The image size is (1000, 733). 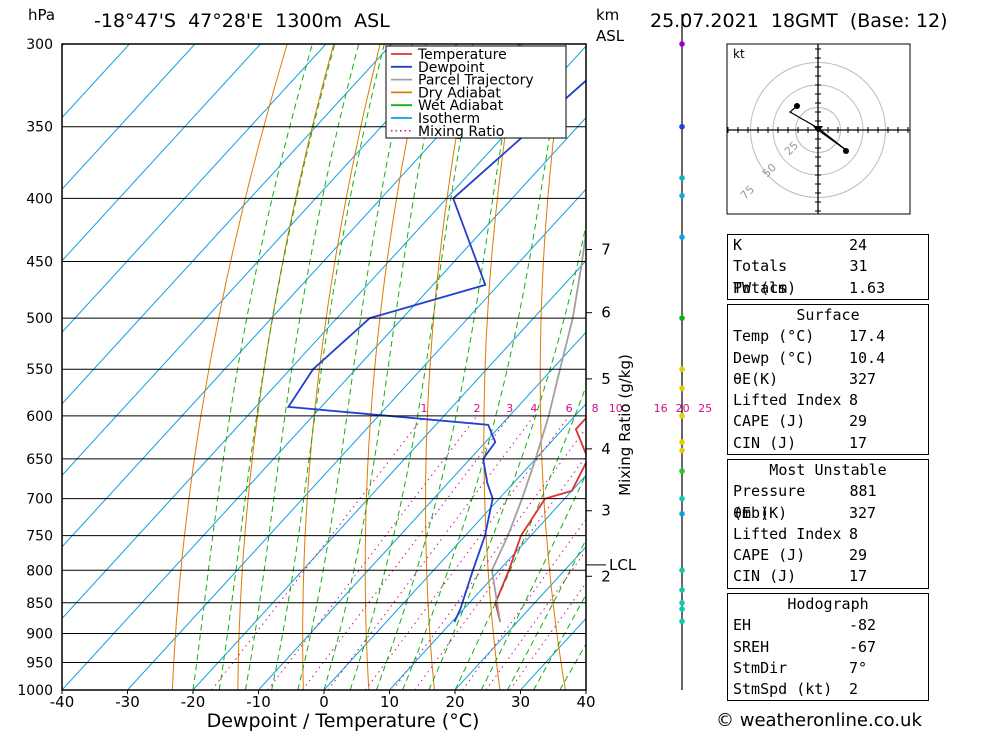 What do you see at coordinates (569, 408) in the screenshot?
I see `mixing-ratio-label: 6` at bounding box center [569, 408].